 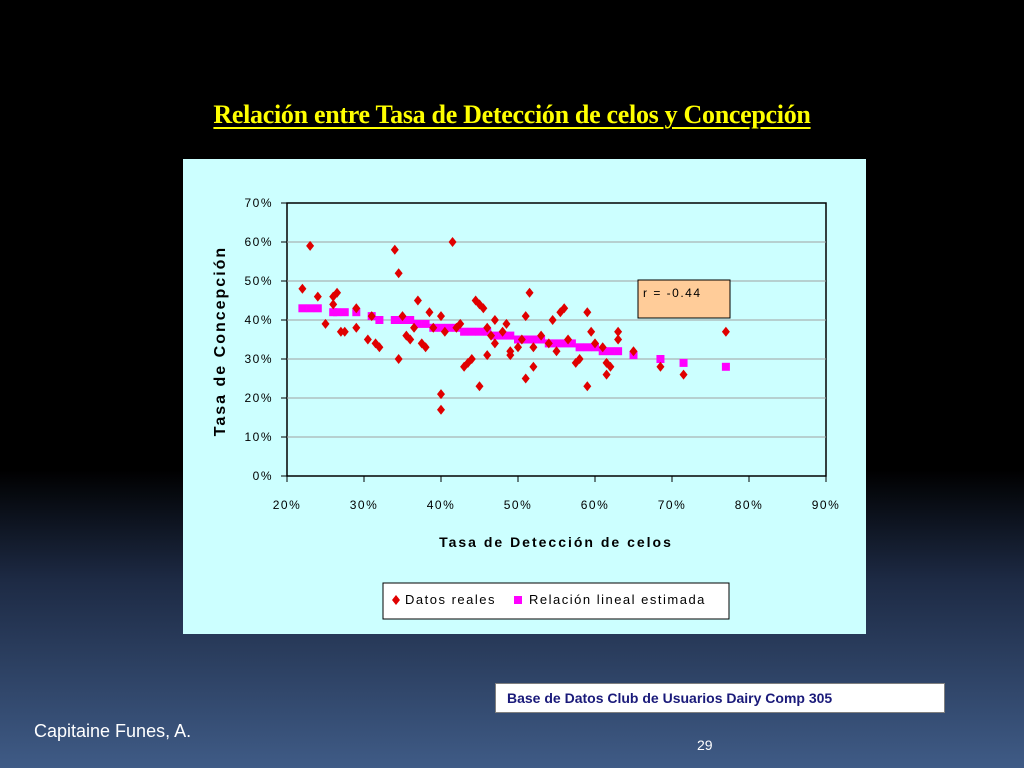 What do you see at coordinates (258, 242) in the screenshot?
I see `y-tick-label: 60%` at bounding box center [258, 242].